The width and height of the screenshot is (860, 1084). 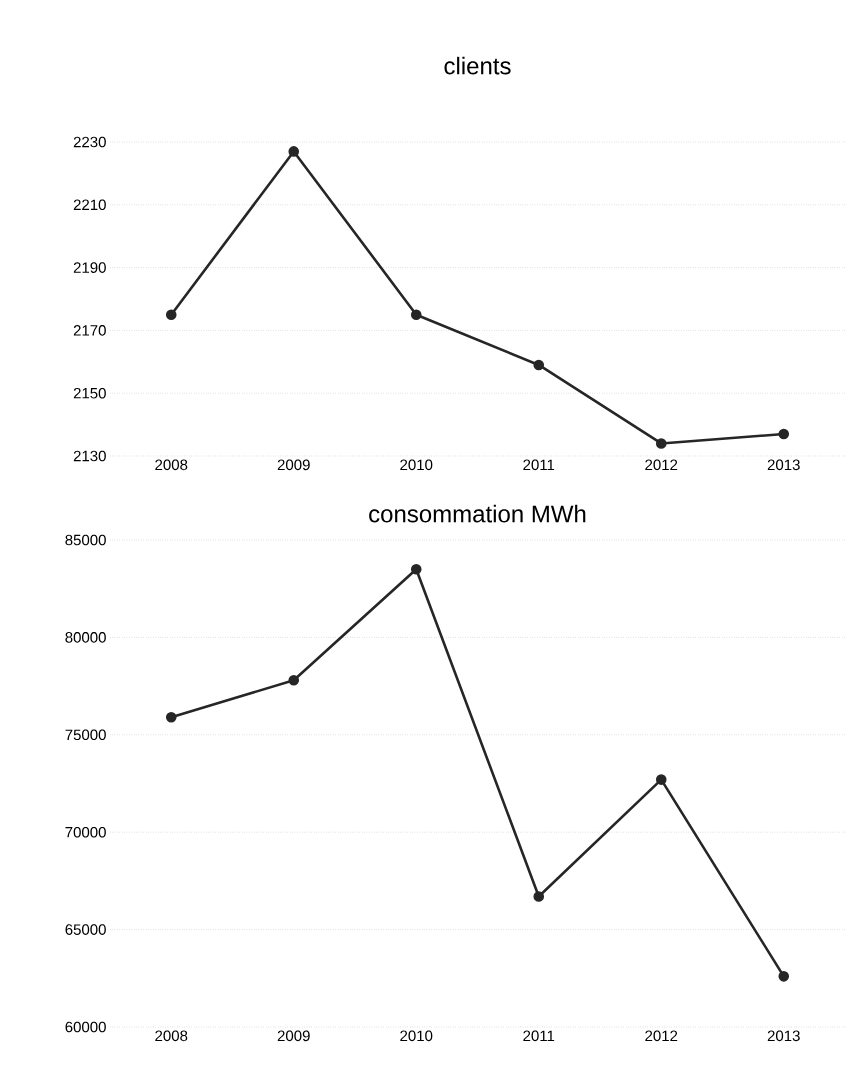 I want to click on chart-title: clients, so click(x=477, y=65).